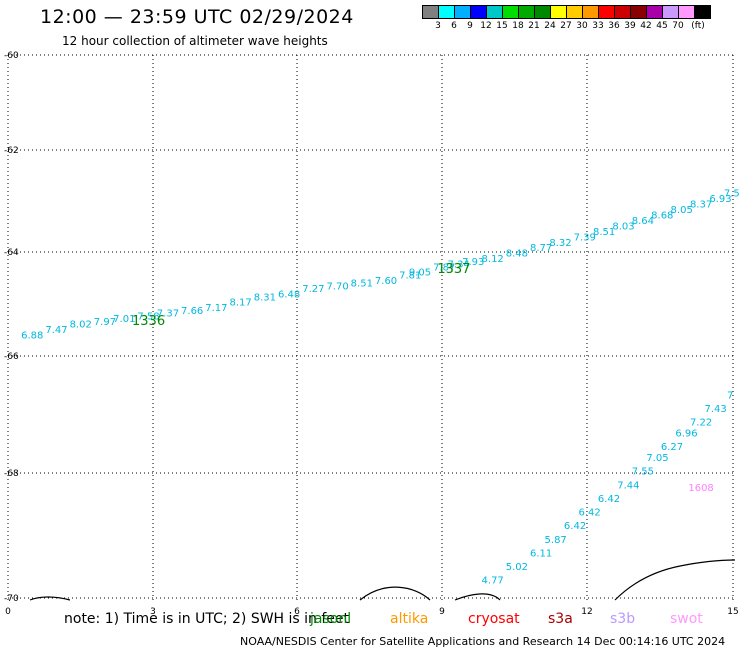 The width and height of the screenshot is (740, 650). What do you see at coordinates (502, 26) in the screenshot?
I see `legend-label: 15` at bounding box center [502, 26].